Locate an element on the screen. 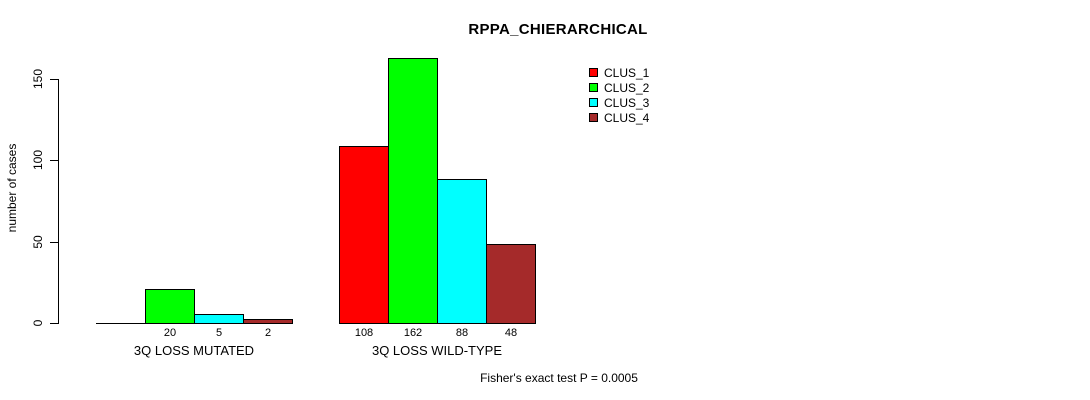  bar-value-label: 48 is located at coordinates (511, 333).